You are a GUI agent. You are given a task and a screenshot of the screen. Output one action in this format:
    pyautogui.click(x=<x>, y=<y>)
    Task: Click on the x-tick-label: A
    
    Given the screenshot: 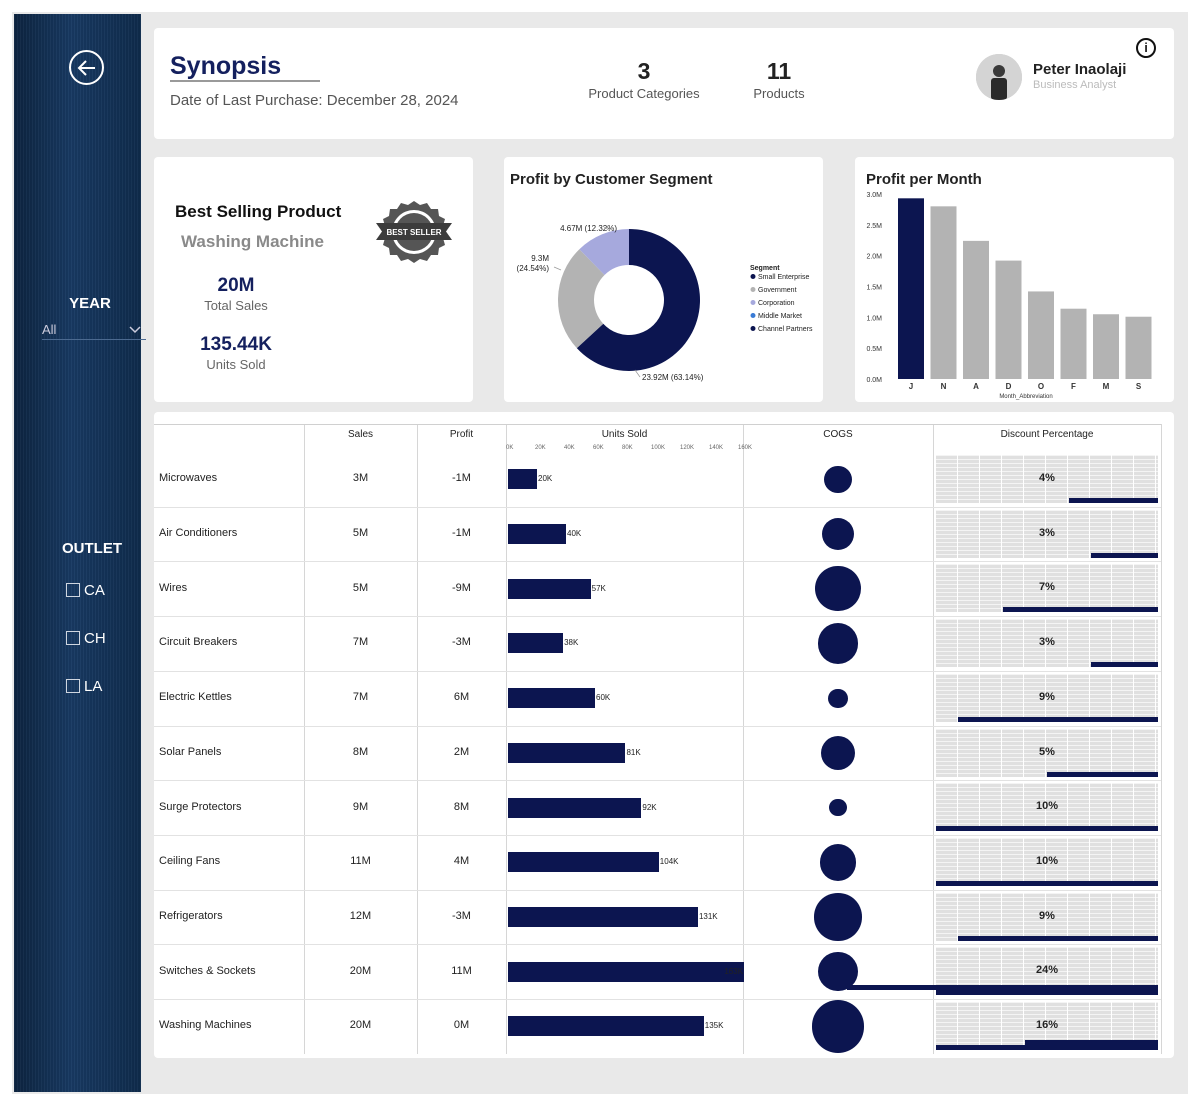 What is the action you would take?
    pyautogui.click(x=976, y=386)
    